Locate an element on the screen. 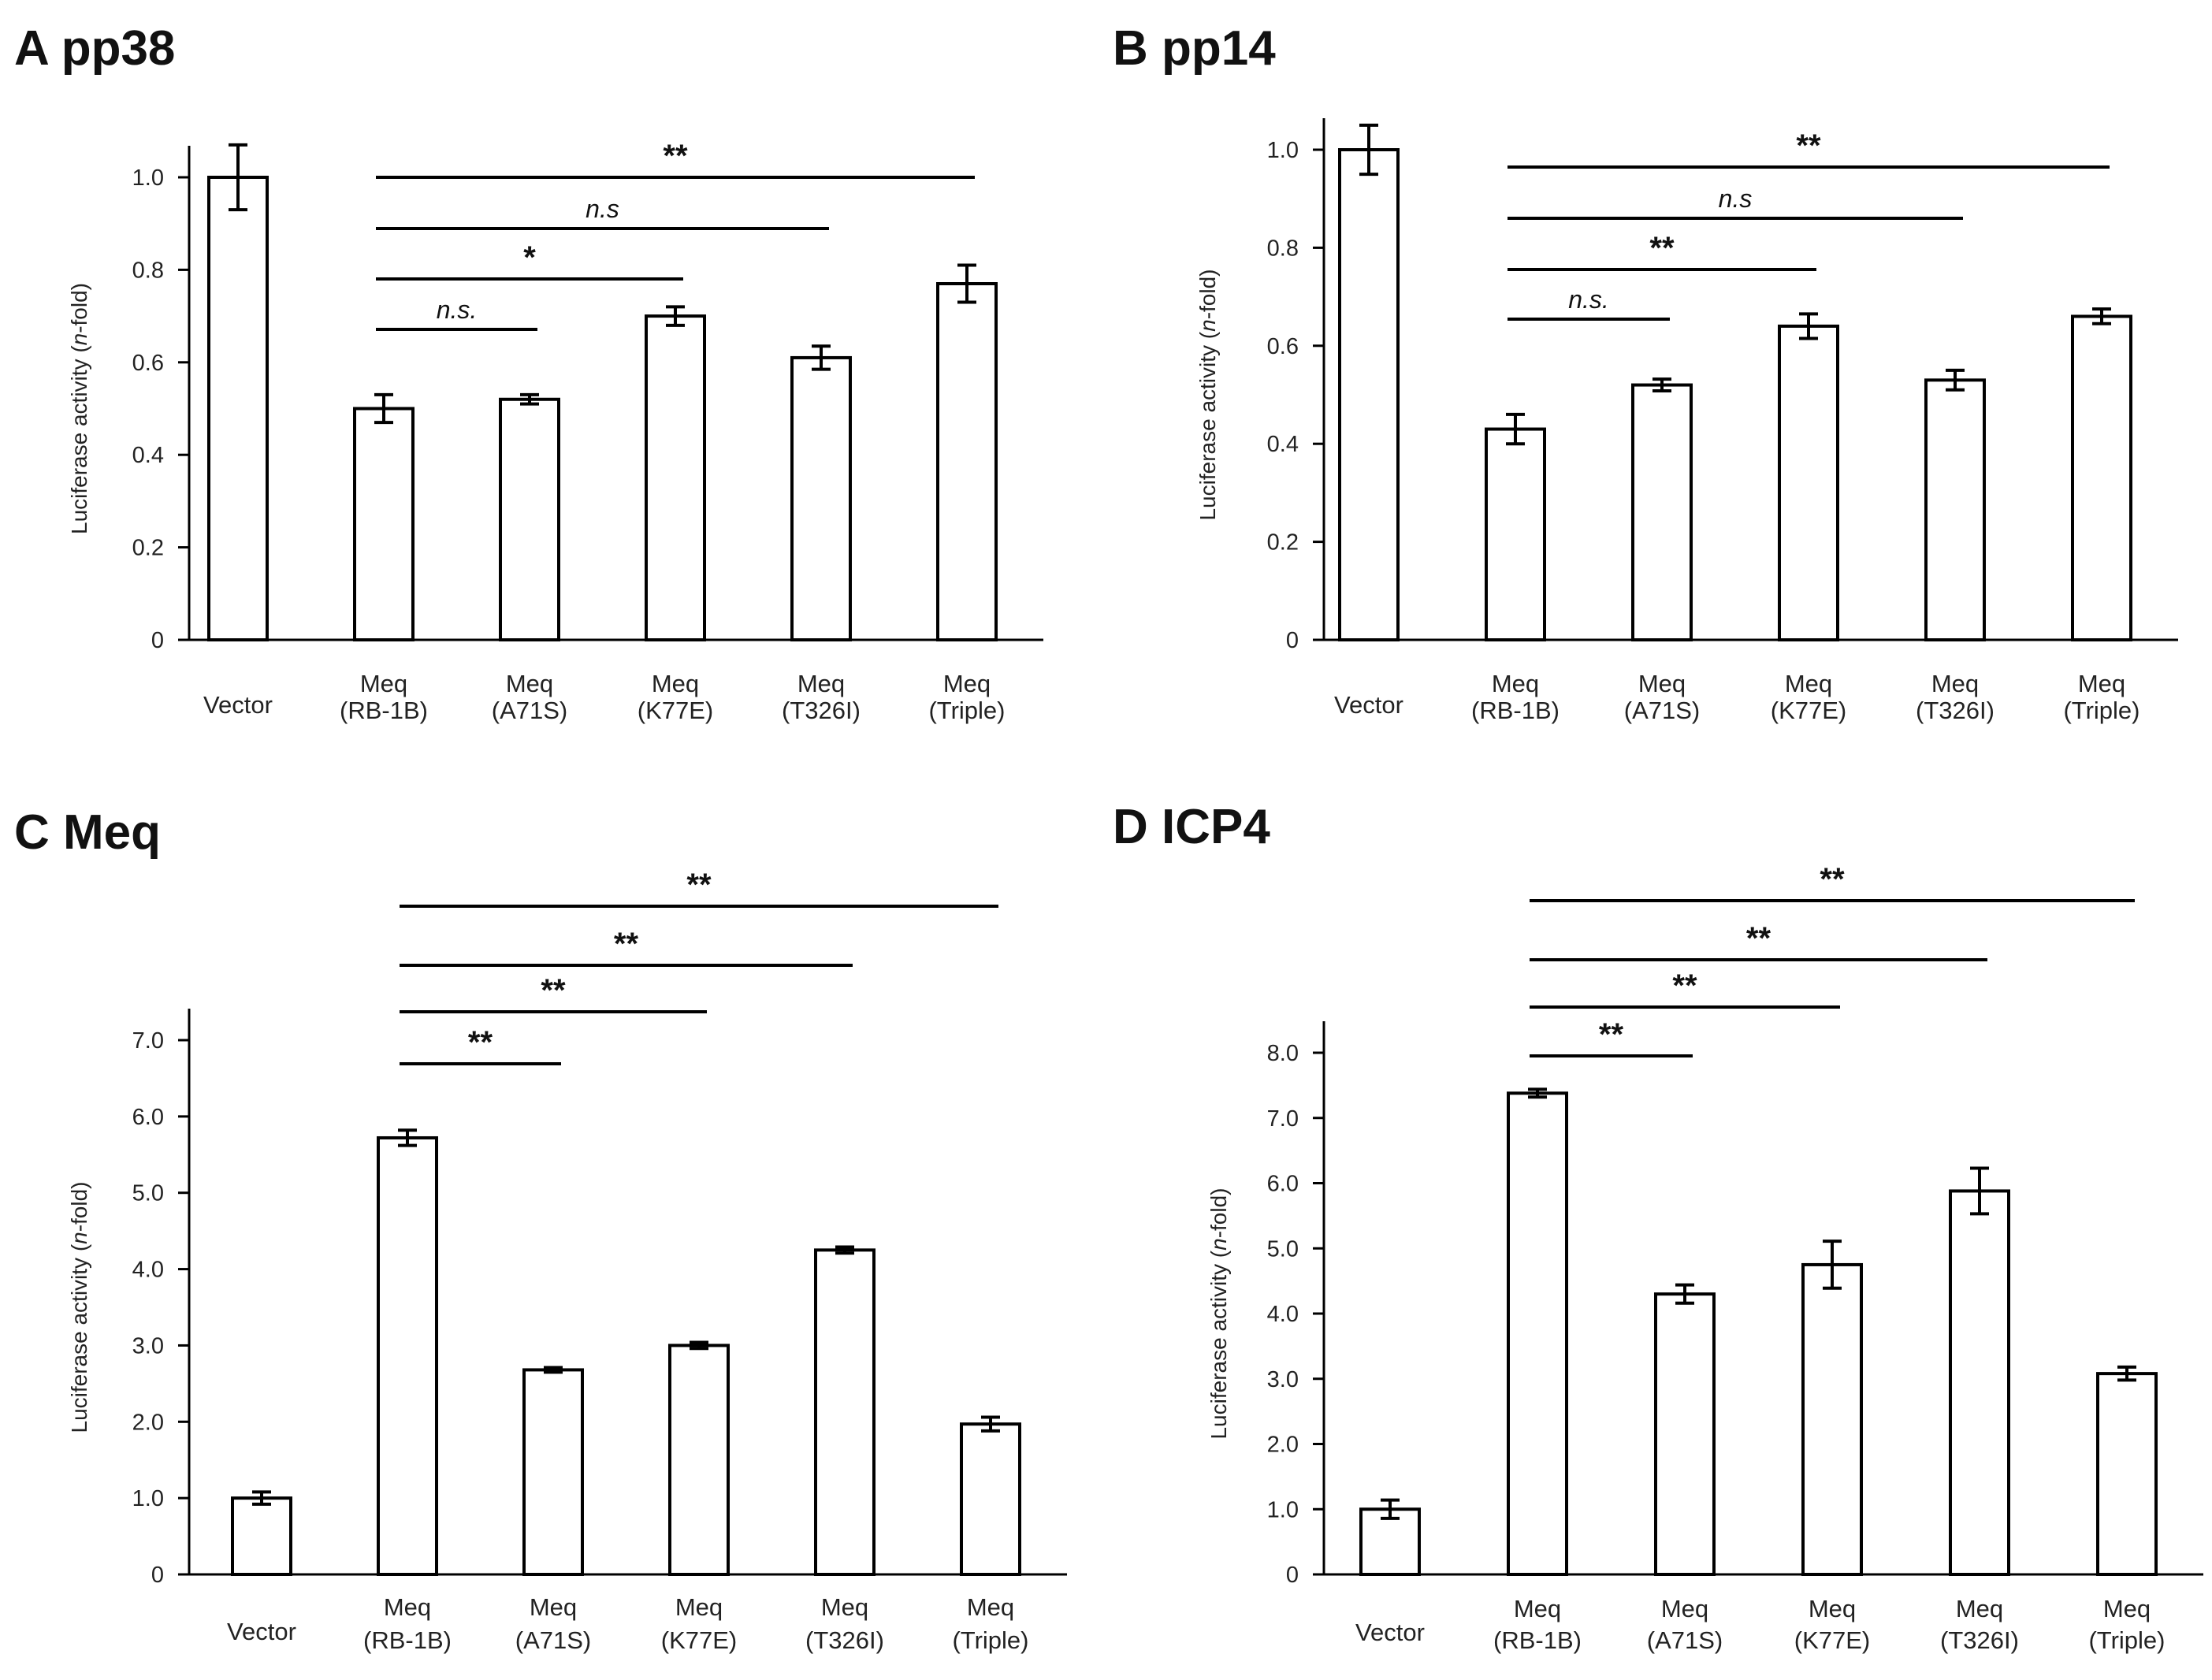  y-tick-label: 8.0 is located at coordinates (1283, 1053).